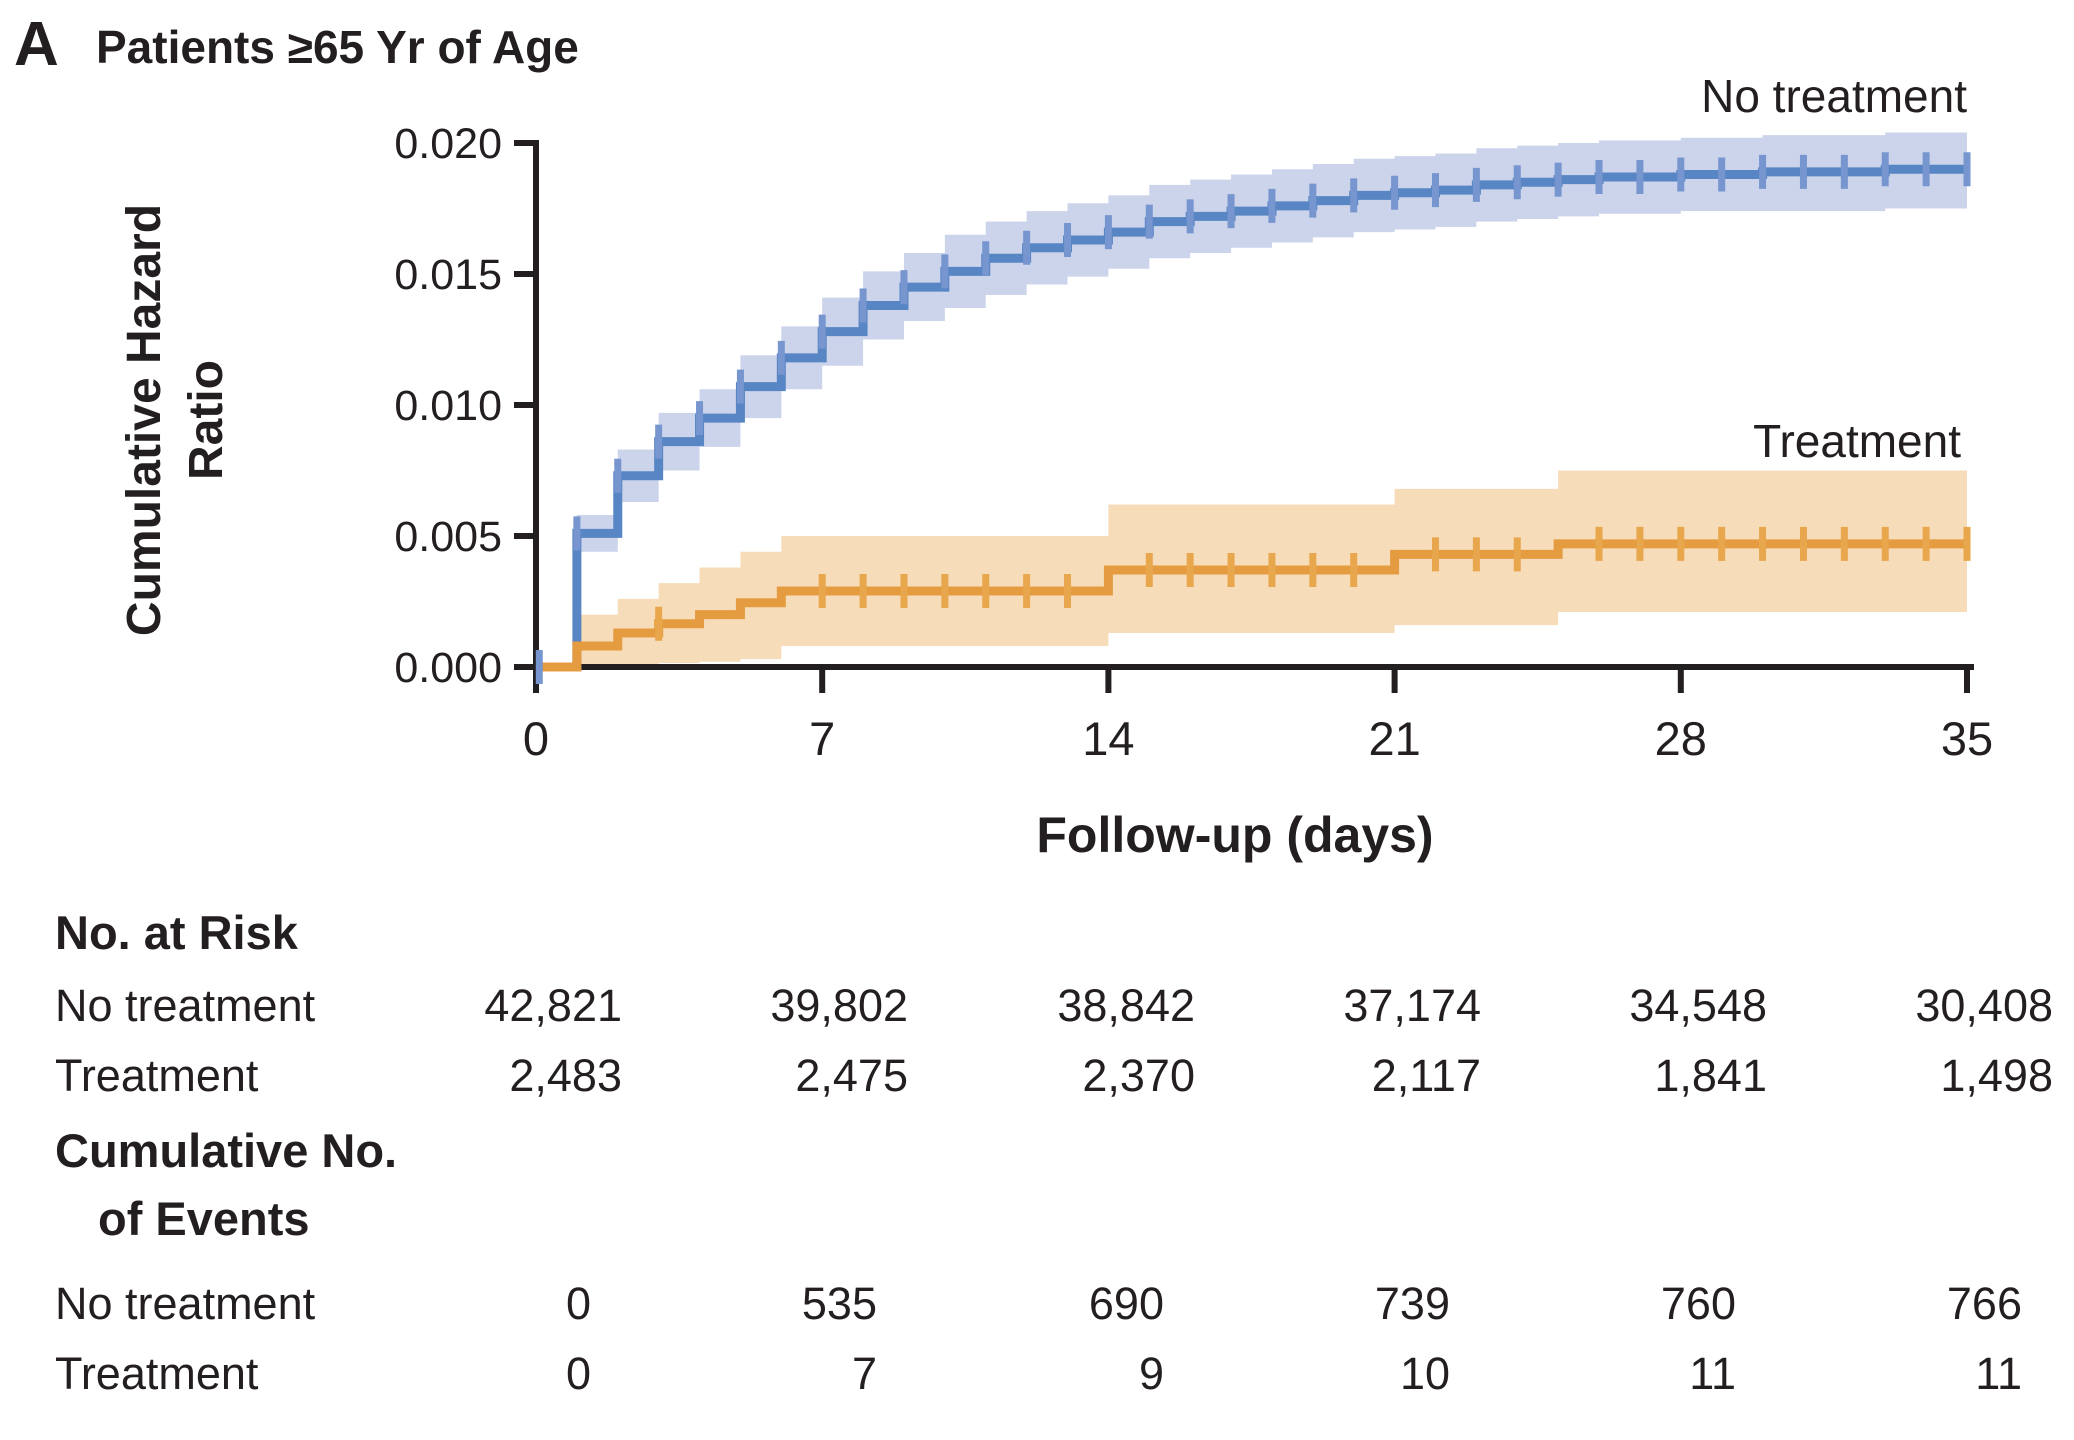 The image size is (2074, 1440). Describe the element at coordinates (1126, 1005) in the screenshot. I see `risk-no-treatment-d14: 38,842` at that location.